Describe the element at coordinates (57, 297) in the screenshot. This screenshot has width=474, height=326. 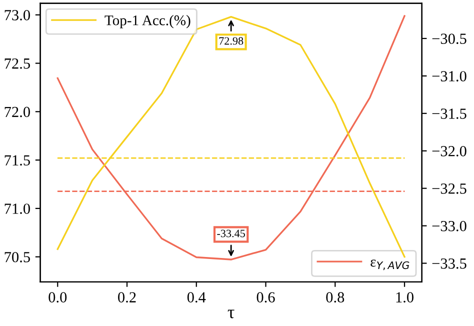
I see `x-tick-label: 0.0` at that location.